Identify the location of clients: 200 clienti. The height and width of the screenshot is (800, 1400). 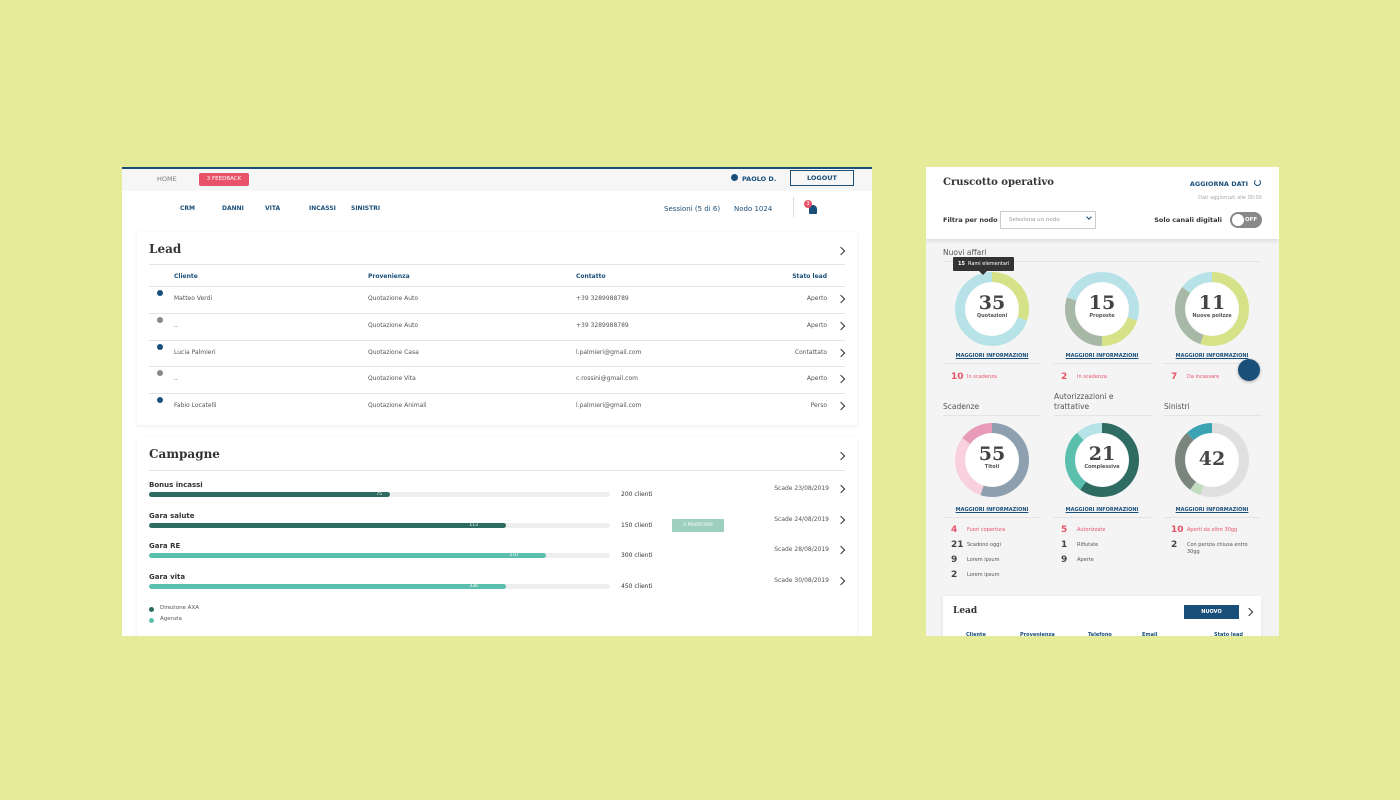
(637, 494).